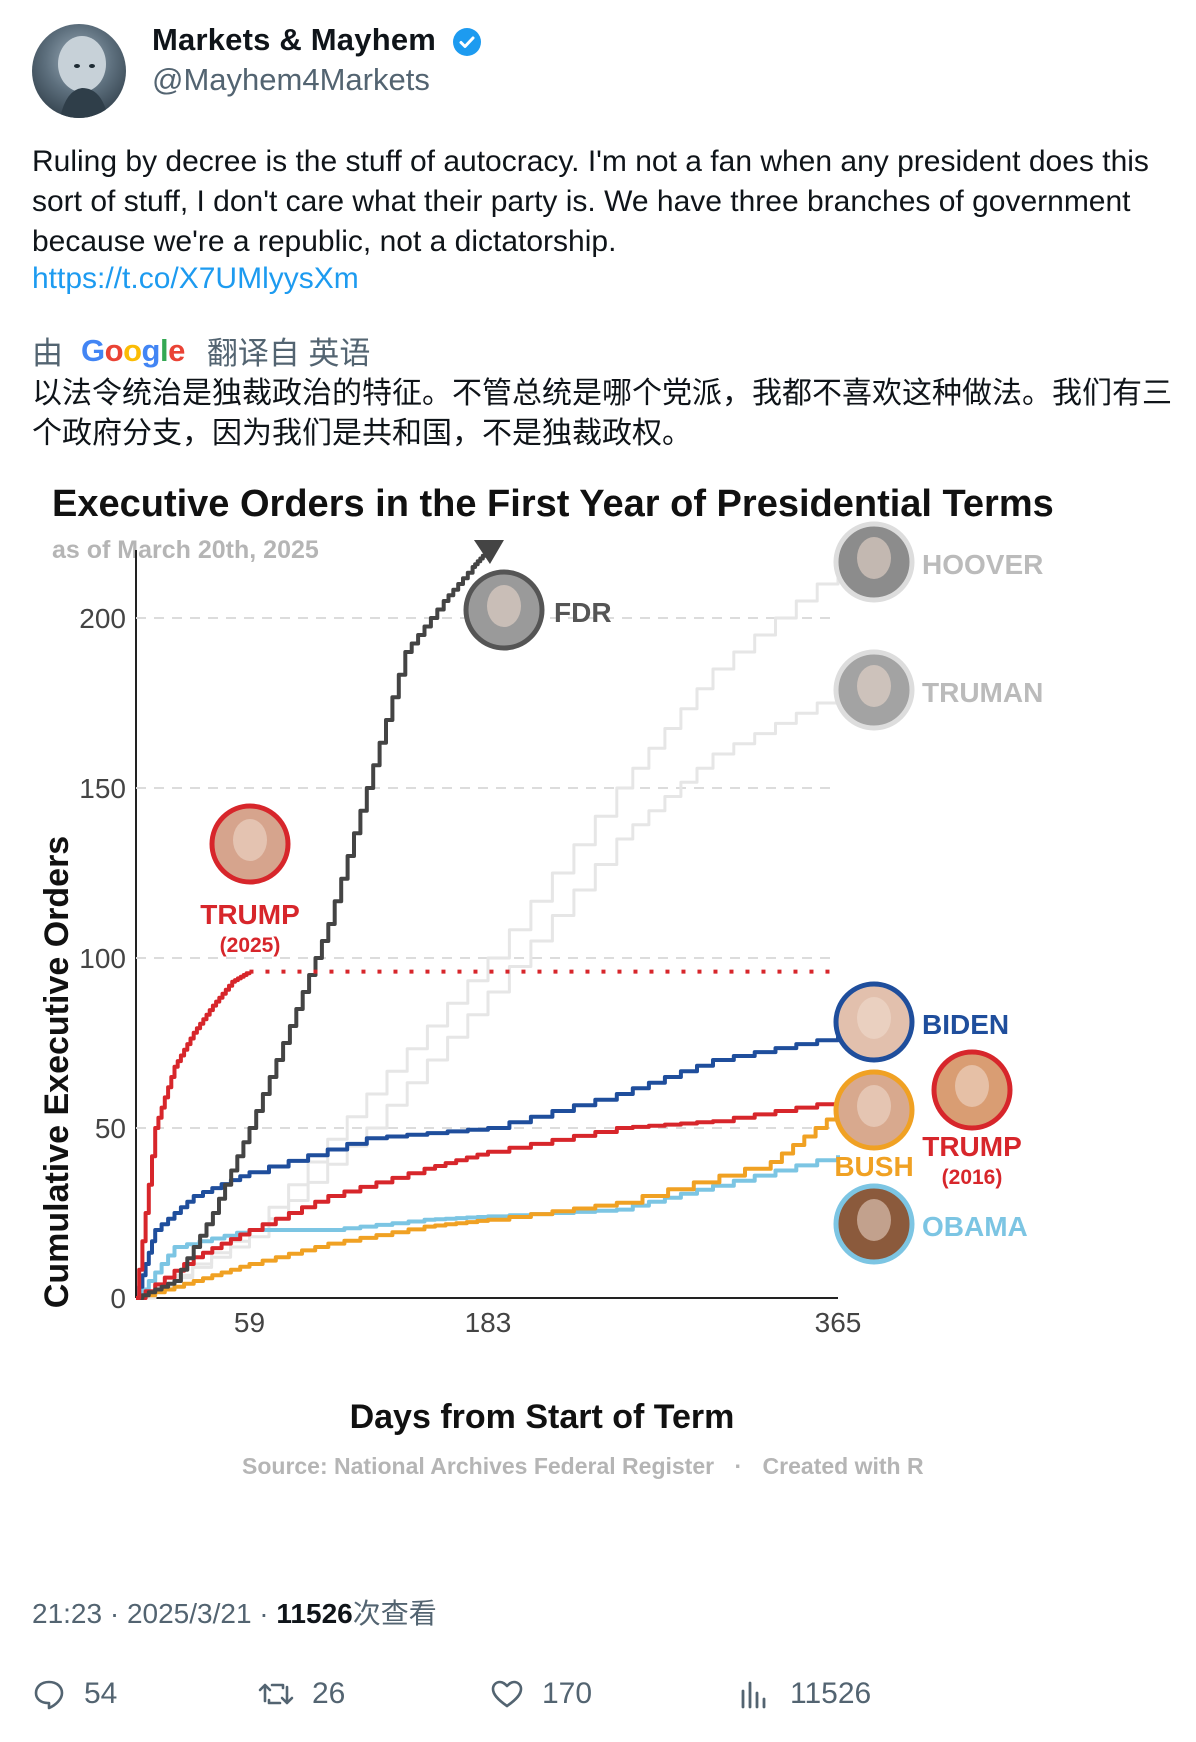 The width and height of the screenshot is (1196, 1742). I want to click on x-axis-label: Days from Start of Term, so click(542, 1417).